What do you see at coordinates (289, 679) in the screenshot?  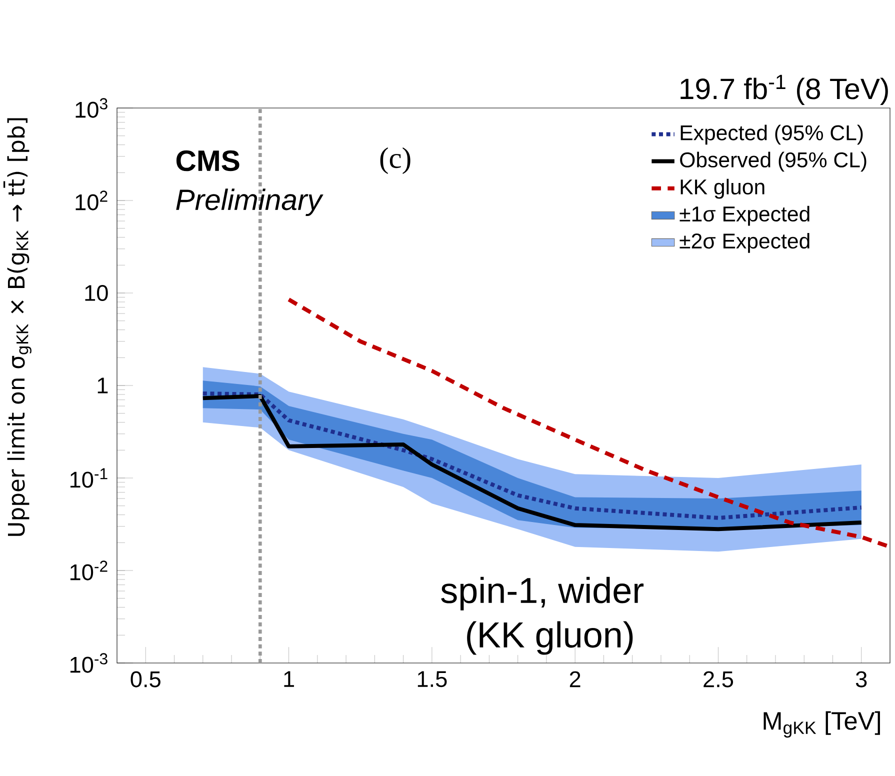 I see `x-tick-label: 1` at bounding box center [289, 679].